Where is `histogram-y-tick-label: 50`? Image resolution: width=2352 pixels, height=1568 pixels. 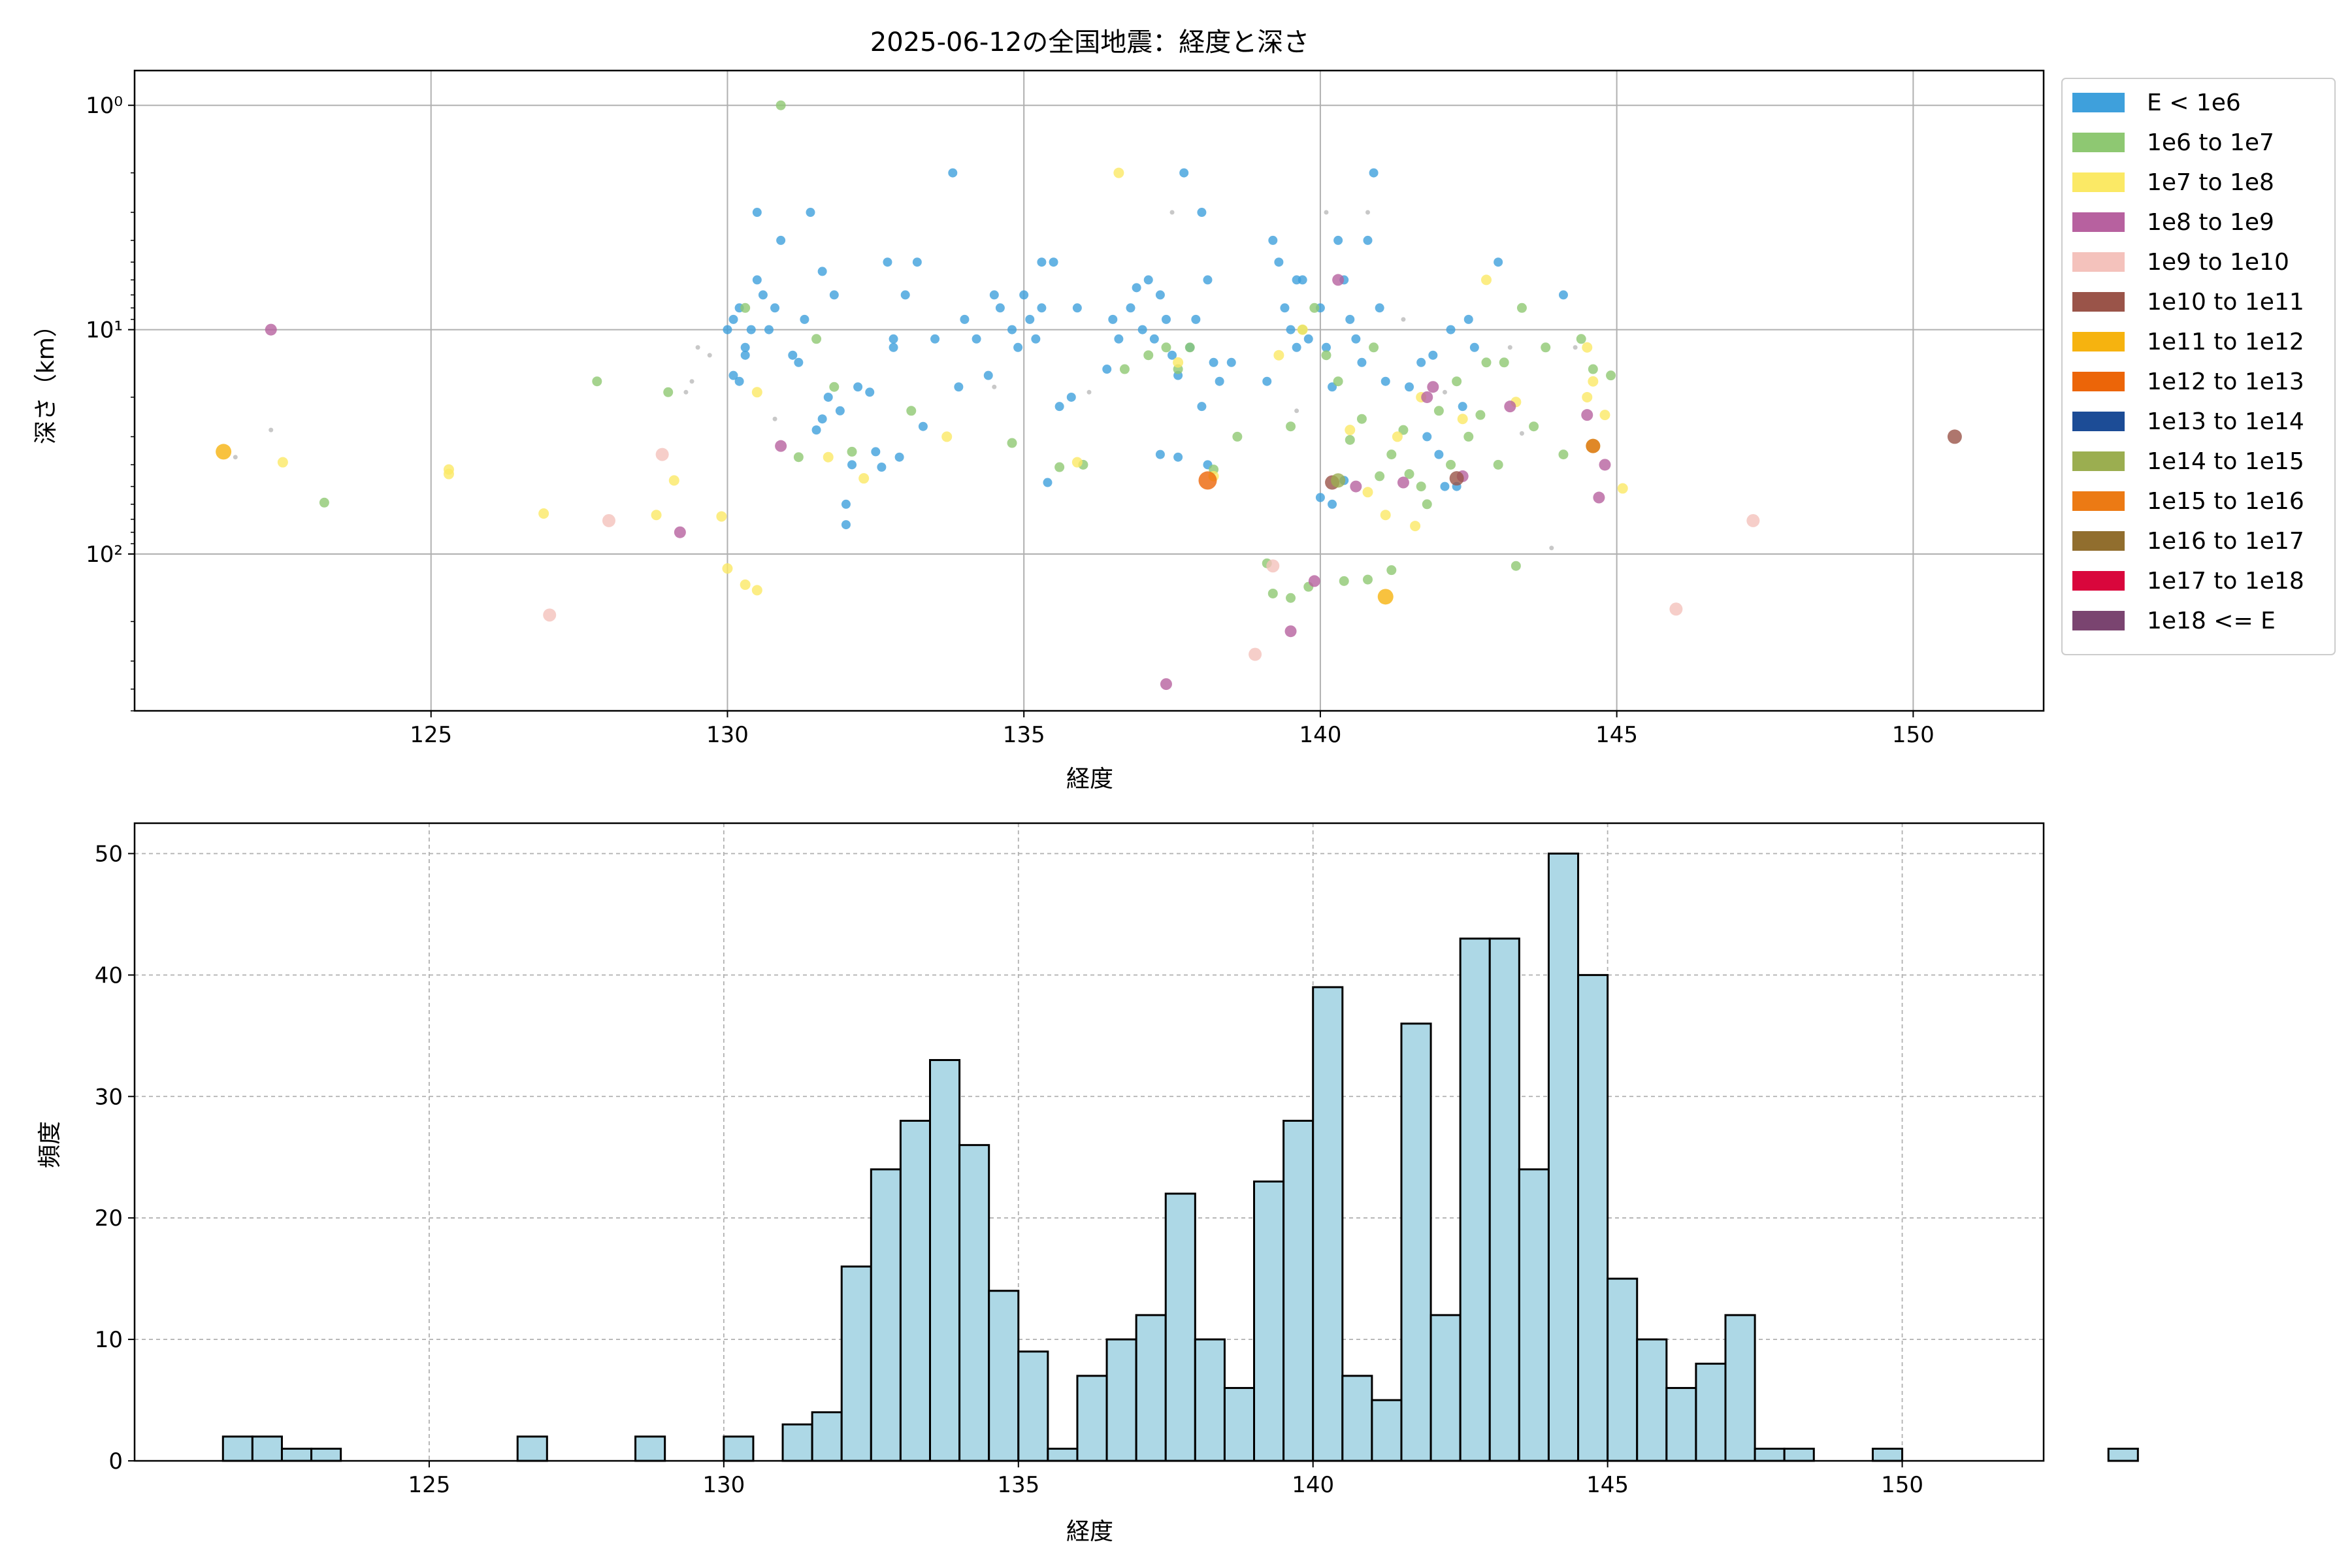
histogram-y-tick-label: 50 is located at coordinates (109, 854).